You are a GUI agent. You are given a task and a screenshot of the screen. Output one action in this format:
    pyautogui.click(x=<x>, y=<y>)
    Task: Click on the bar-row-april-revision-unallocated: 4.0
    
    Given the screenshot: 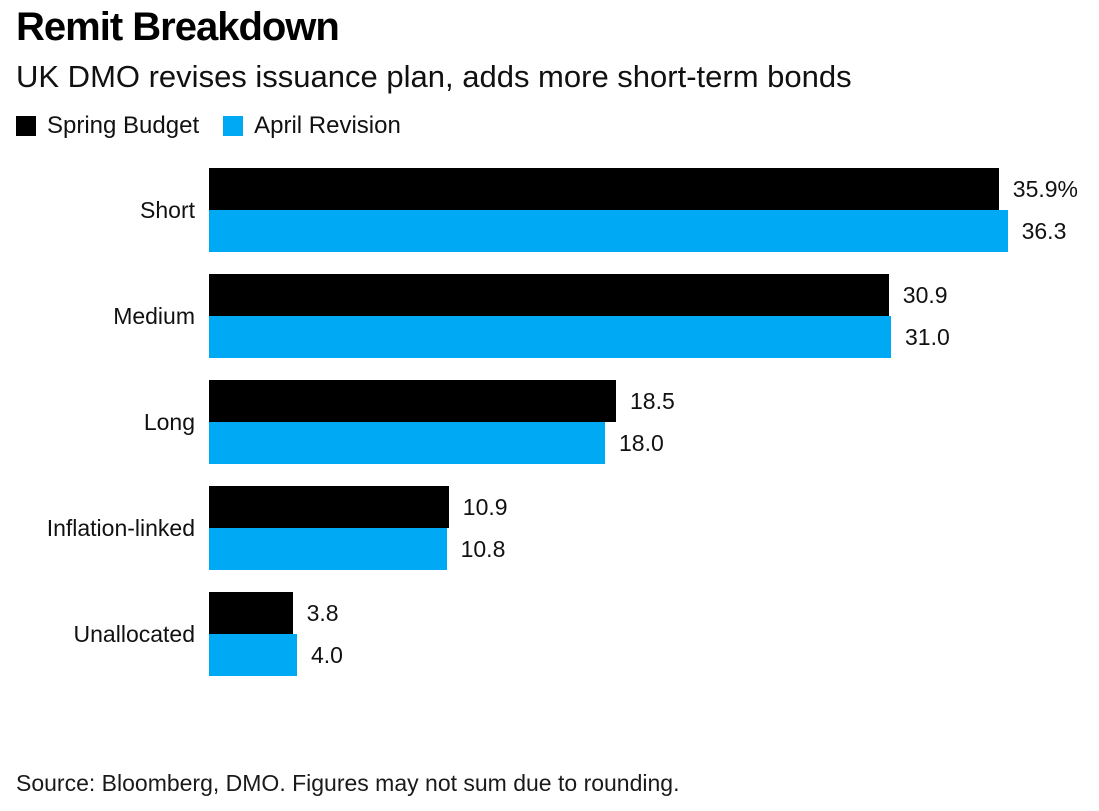 What is the action you would take?
    pyautogui.click(x=276, y=655)
    